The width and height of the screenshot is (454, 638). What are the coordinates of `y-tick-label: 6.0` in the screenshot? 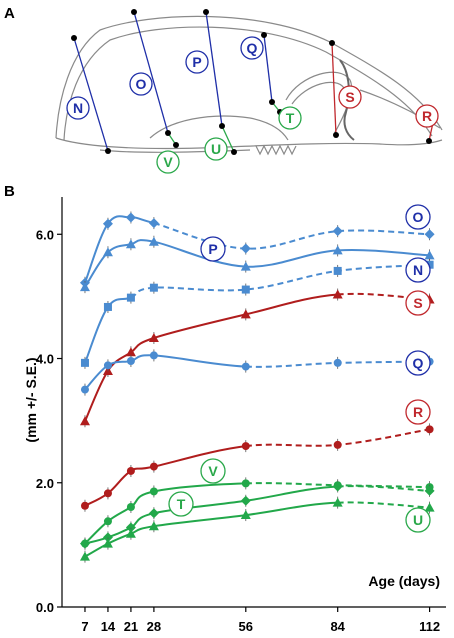 It's located at (45, 234).